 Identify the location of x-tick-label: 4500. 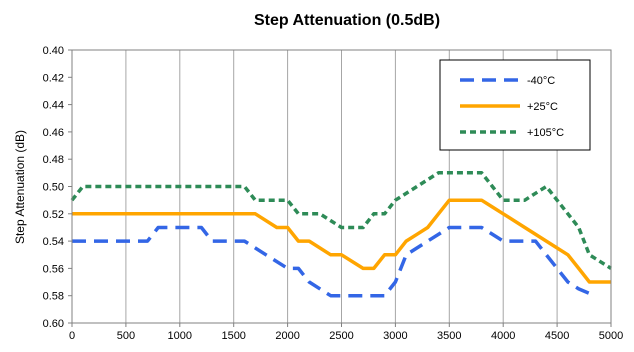
(557, 336).